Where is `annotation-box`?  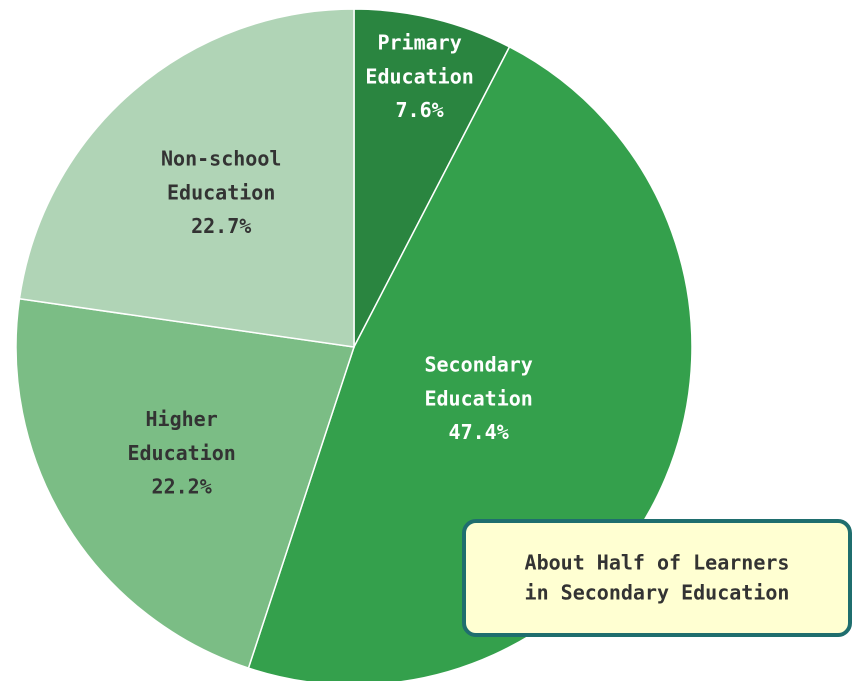 annotation-box is located at coordinates (657, 578).